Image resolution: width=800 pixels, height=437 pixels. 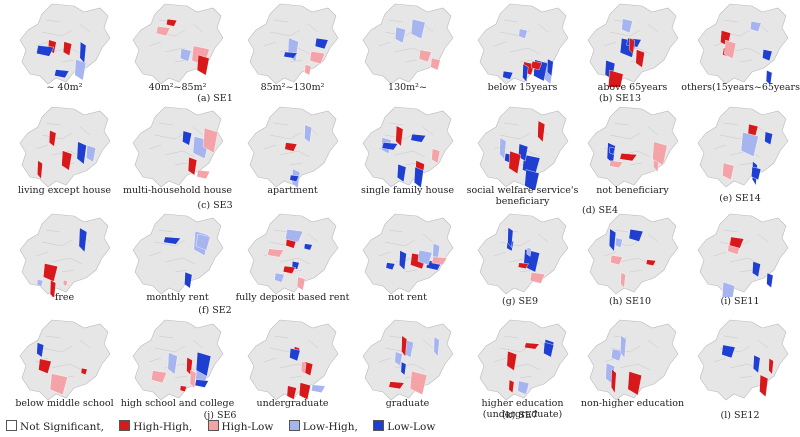 I want to click on group-label: (i) SE11, so click(x=740, y=301).